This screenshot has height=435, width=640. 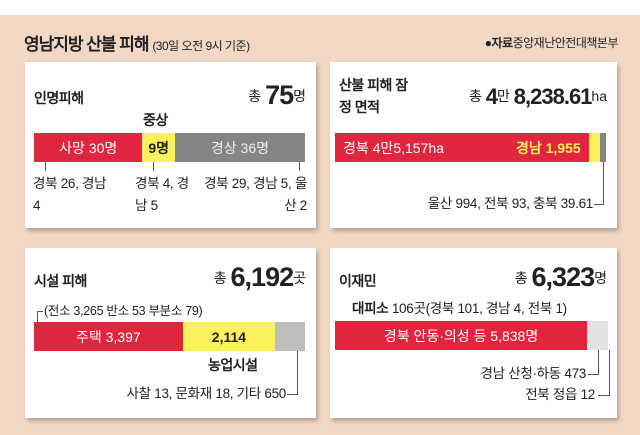 I want to click on total-value: 8,238.61, so click(x=553, y=96).